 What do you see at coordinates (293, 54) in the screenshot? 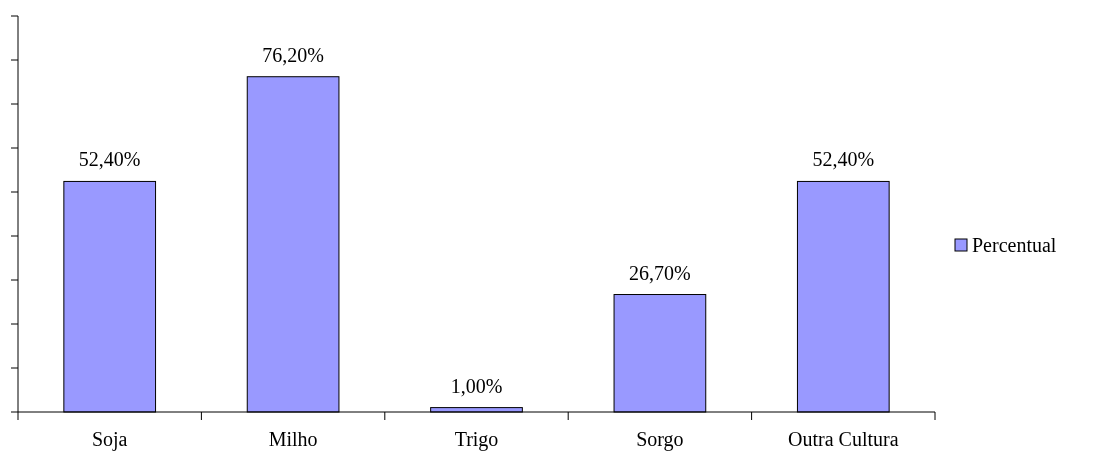
I see `data-label: 76,20%` at bounding box center [293, 54].